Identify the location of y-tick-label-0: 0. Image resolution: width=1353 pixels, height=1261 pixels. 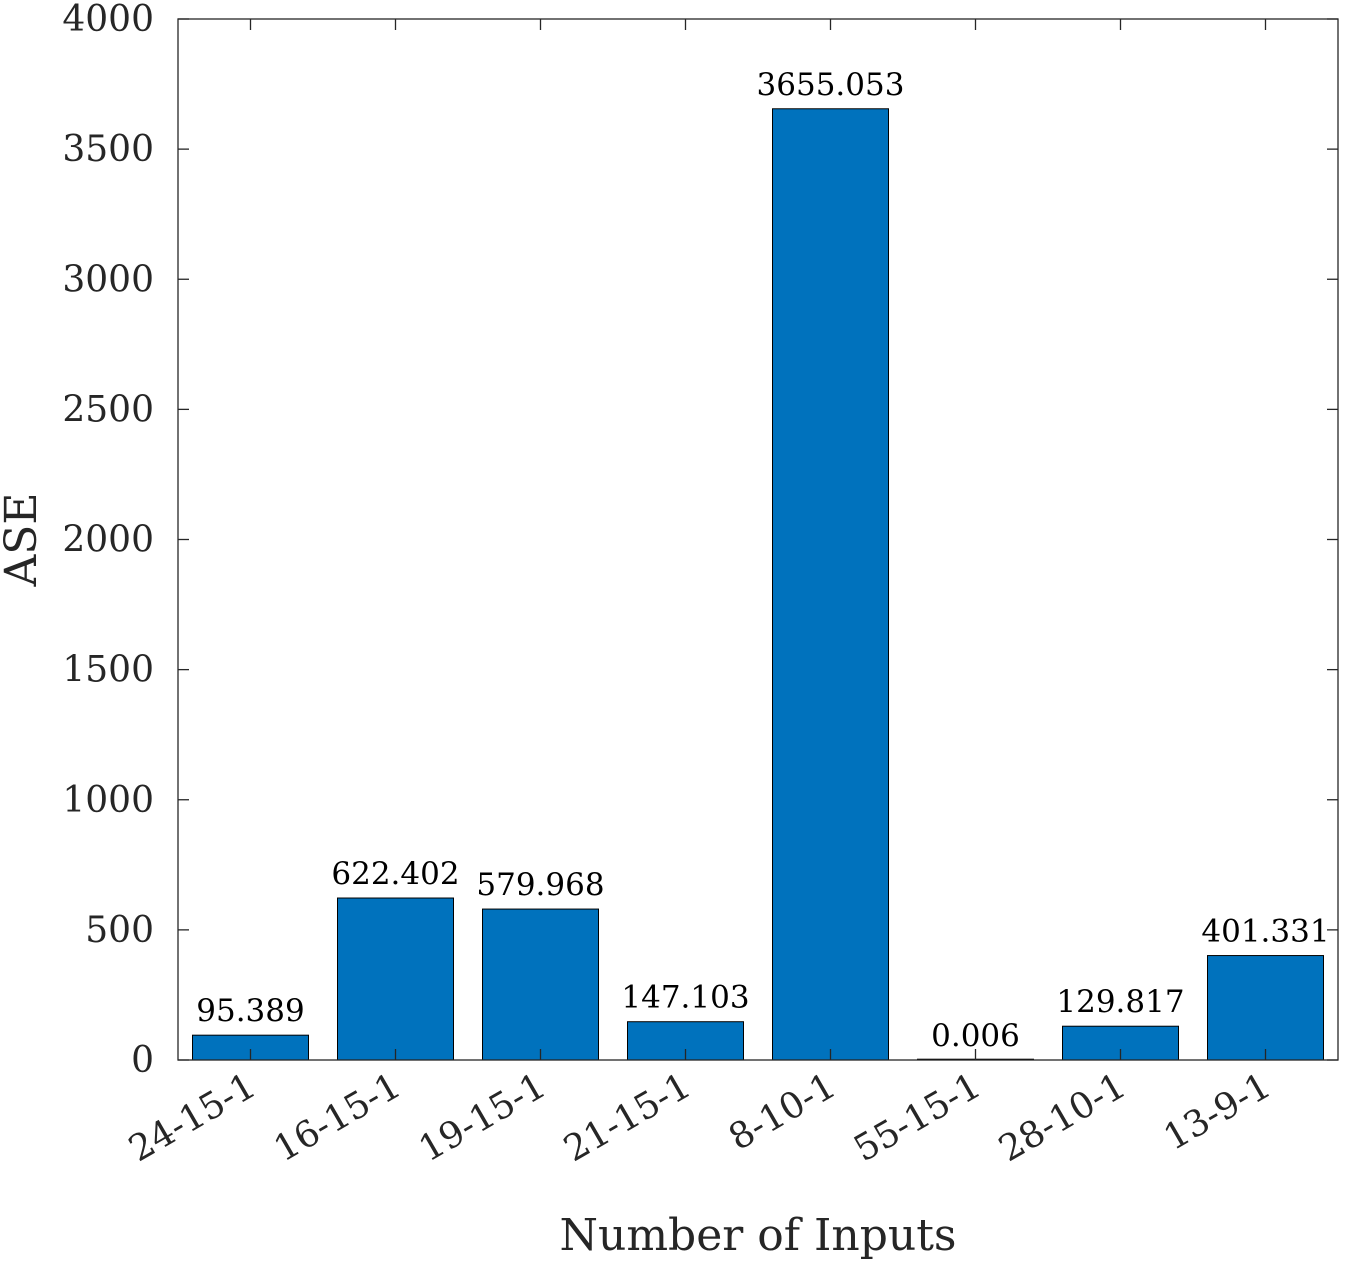
(142, 1060).